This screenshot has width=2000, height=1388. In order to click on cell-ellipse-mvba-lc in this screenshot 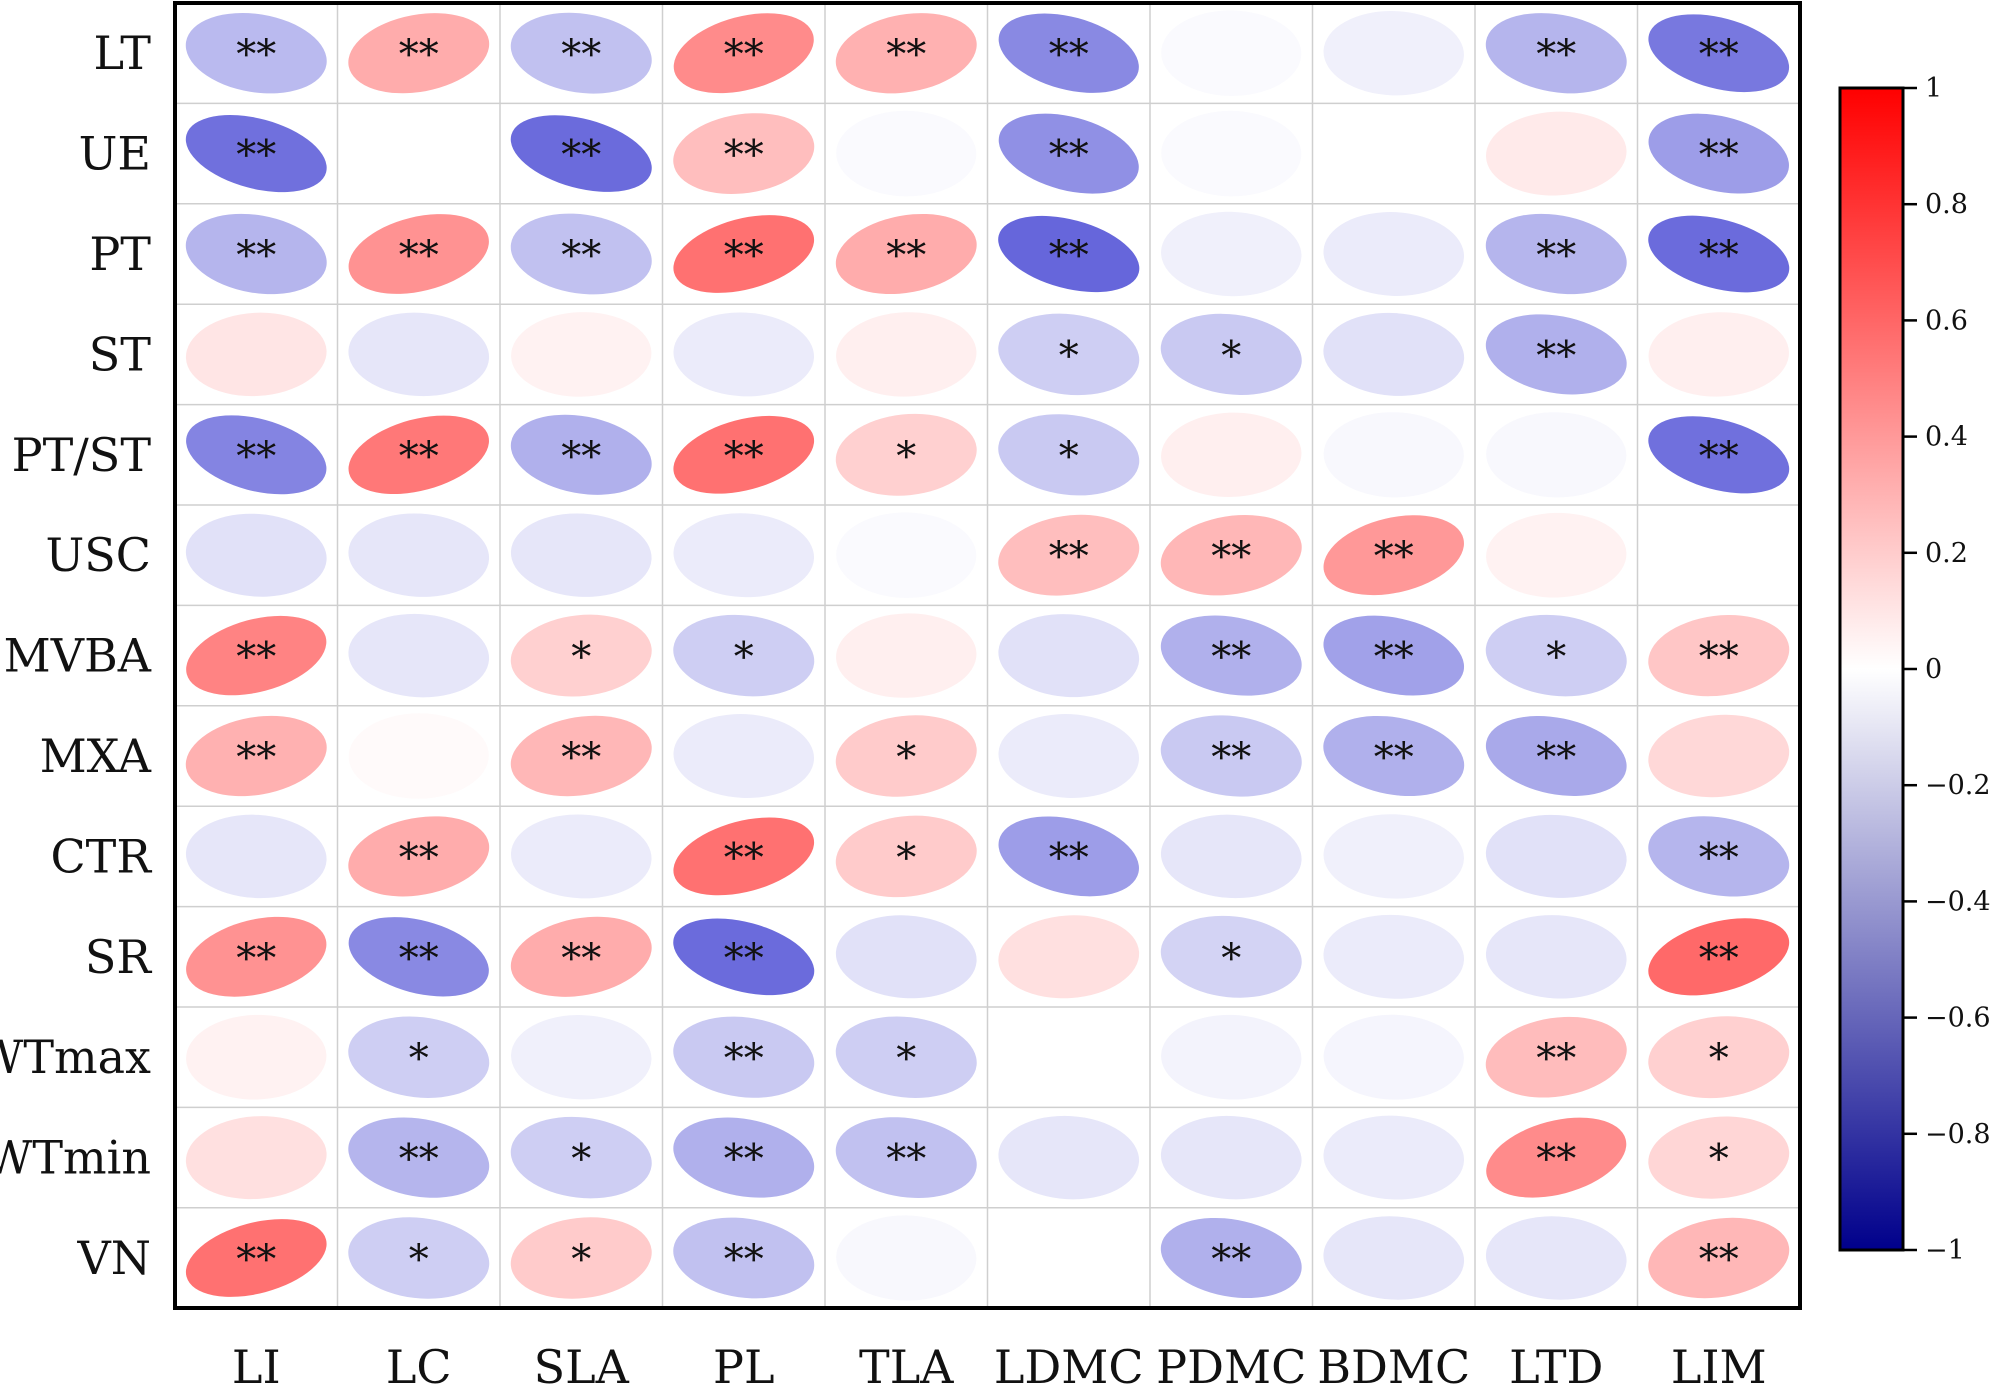, I will do `click(419, 655)`.